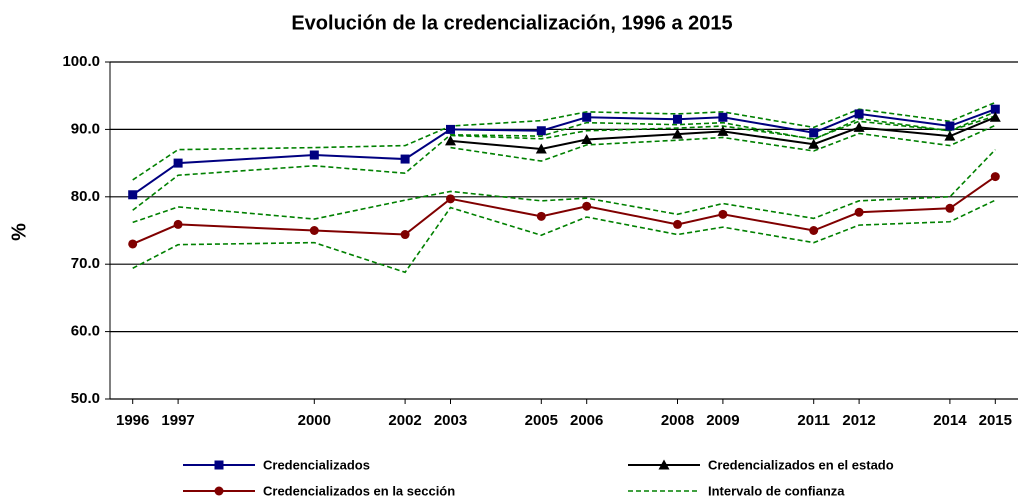 This screenshot has width=1024, height=502. What do you see at coordinates (177, 420) in the screenshot?
I see `x-tick-label: 1997` at bounding box center [177, 420].